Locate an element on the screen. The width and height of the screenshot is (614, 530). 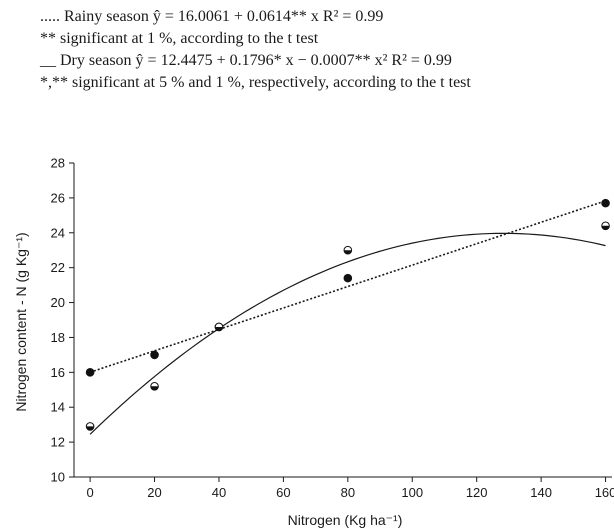
y-tick-label: 26 is located at coordinates (58, 197).